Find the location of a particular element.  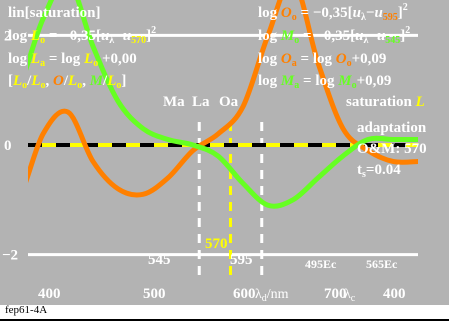

legend-right4: log Ma = log Mo+0,09 is located at coordinates (324, 82).